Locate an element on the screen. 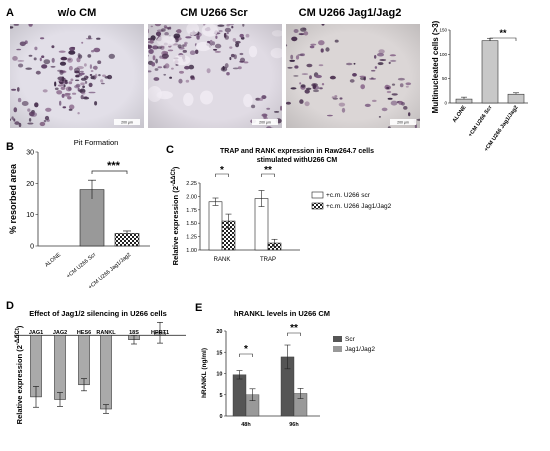  x-tick-label: RANK is located at coordinates (222, 260).